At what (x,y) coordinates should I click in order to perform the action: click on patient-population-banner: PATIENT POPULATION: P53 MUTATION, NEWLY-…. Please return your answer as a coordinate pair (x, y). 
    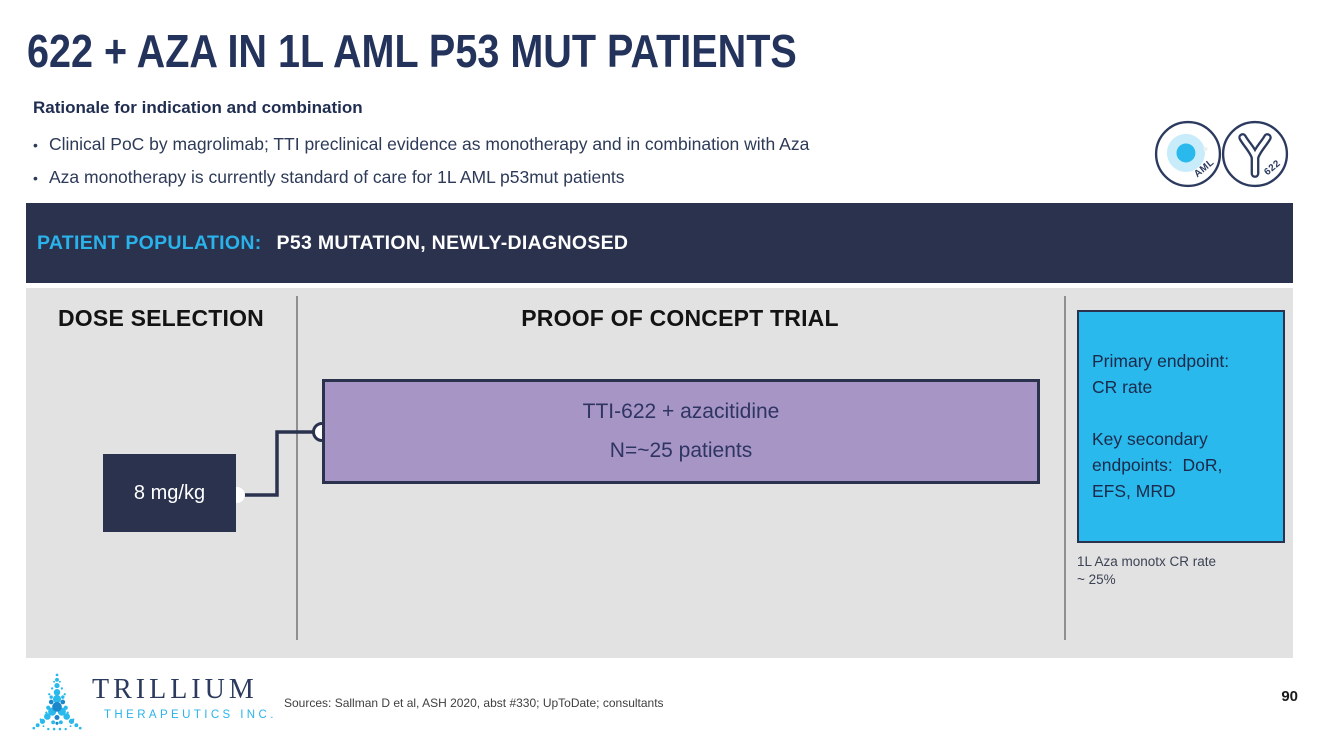
    Looking at the image, I should click on (659, 243).